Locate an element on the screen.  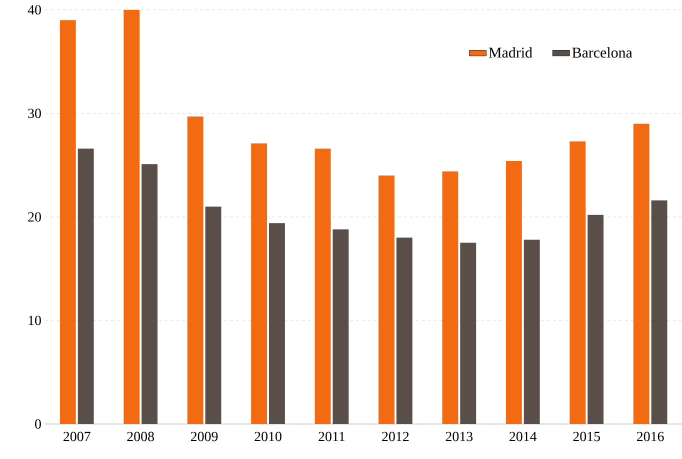
legend-label: Madrid is located at coordinates (510, 52).